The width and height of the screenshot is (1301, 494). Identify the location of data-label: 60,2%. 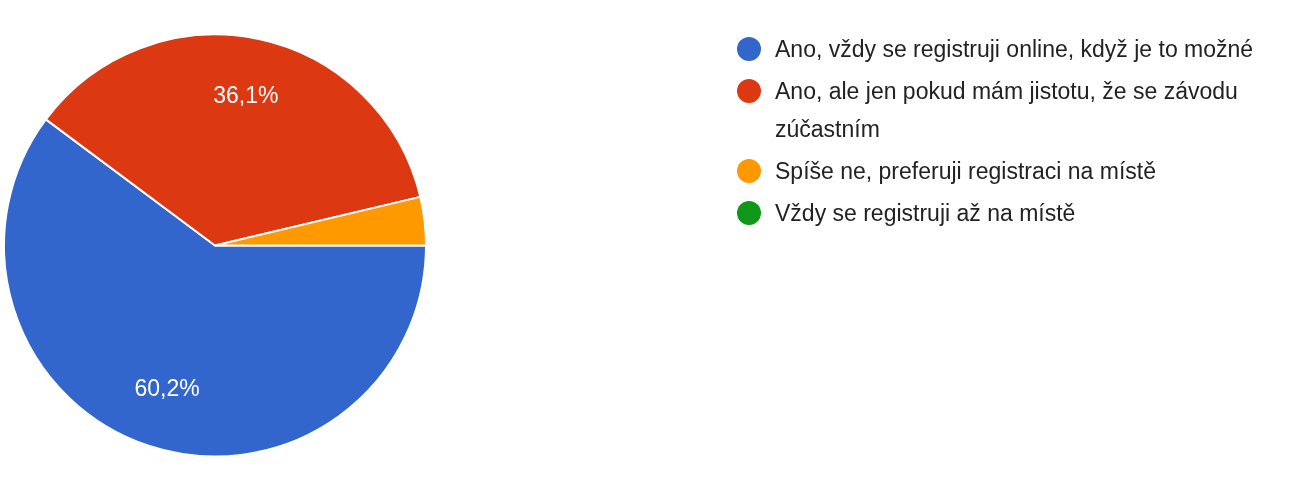
(167, 388).